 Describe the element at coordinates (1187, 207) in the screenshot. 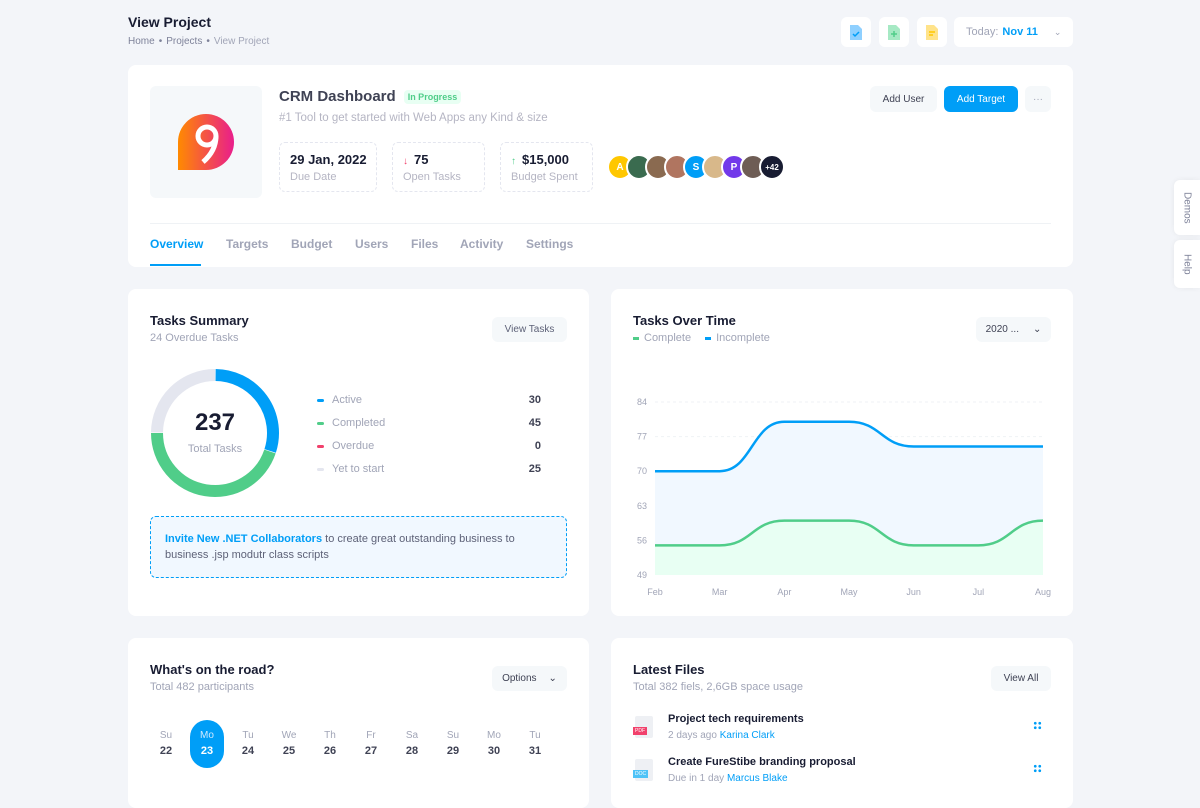

I see `demos-tab: Demos` at that location.